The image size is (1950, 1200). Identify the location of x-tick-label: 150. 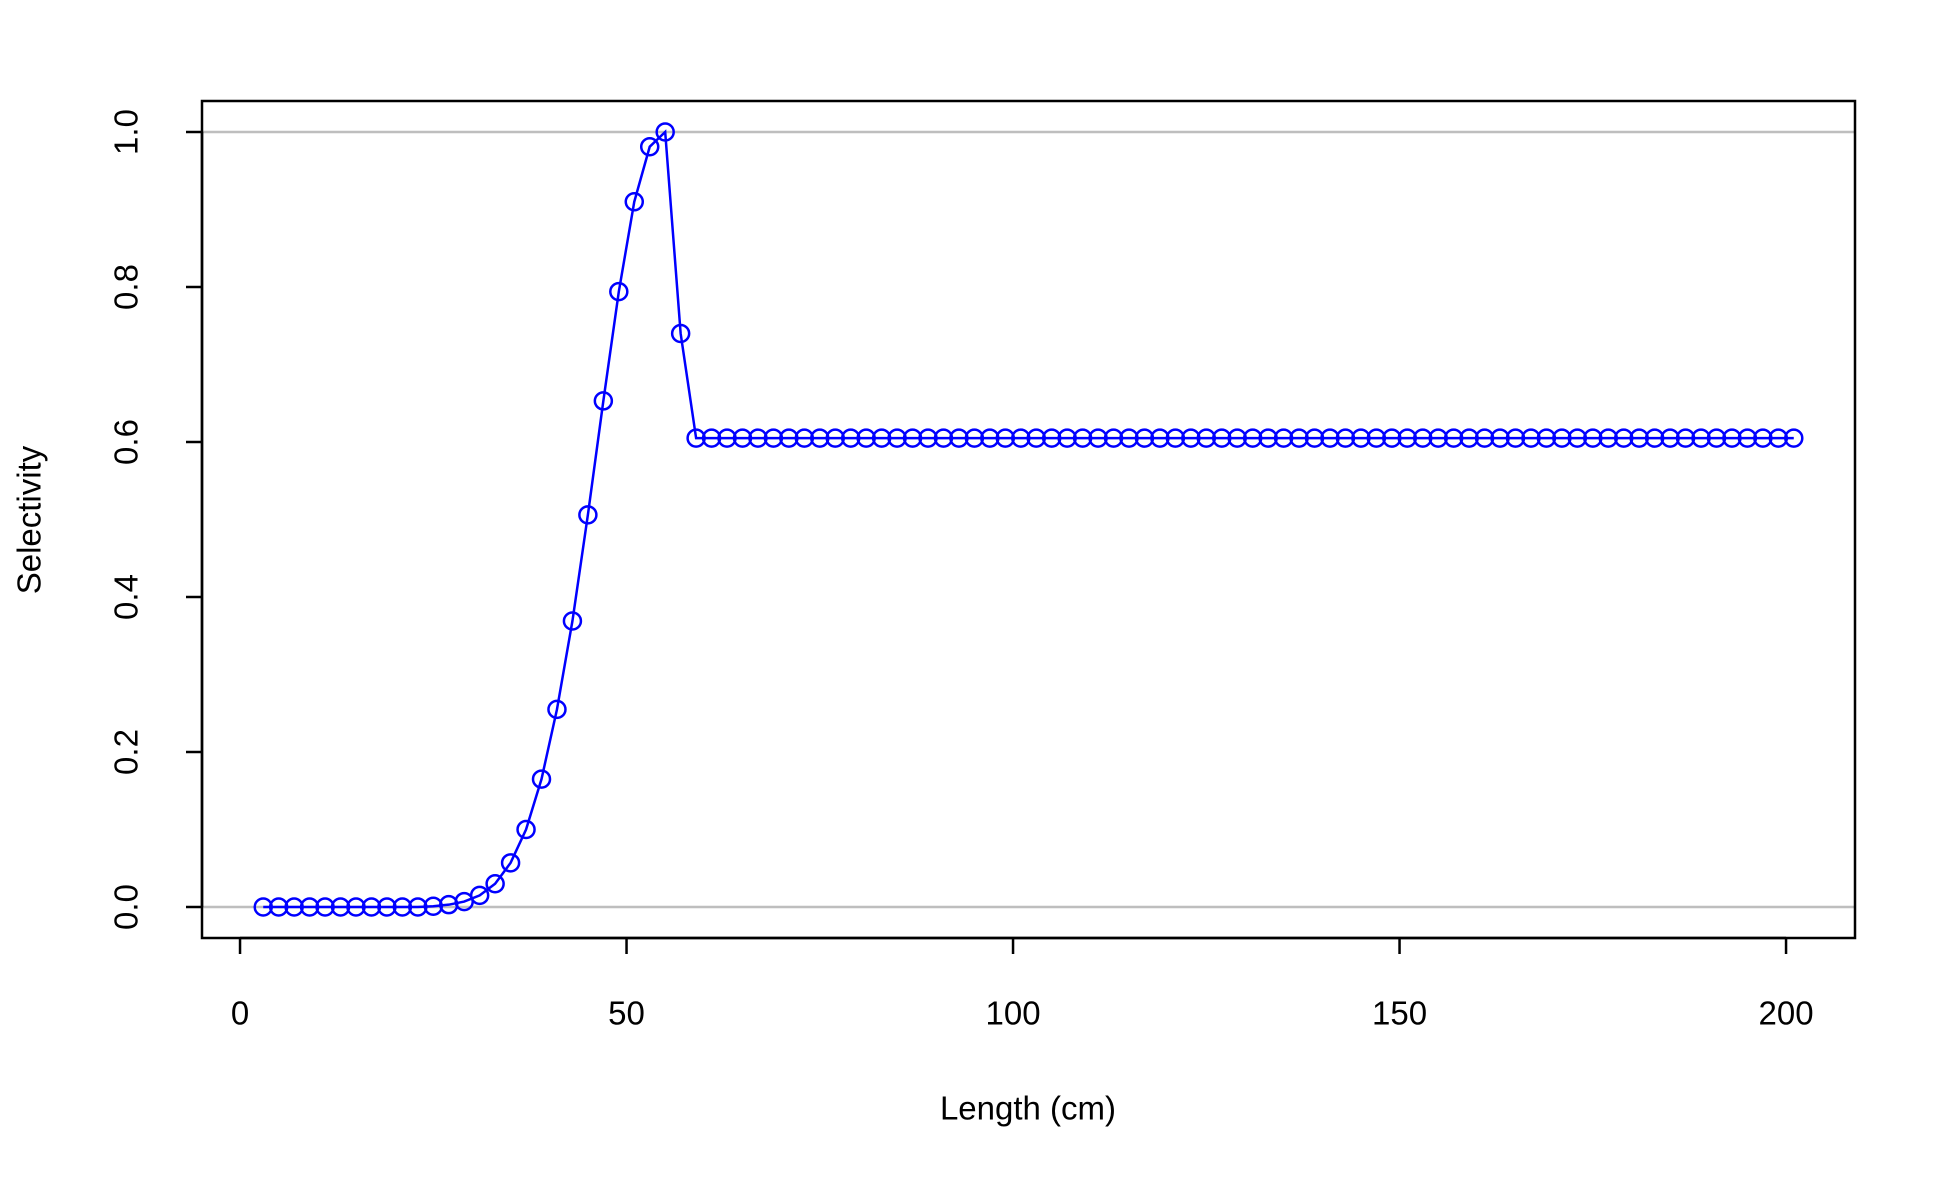
(1399, 1013).